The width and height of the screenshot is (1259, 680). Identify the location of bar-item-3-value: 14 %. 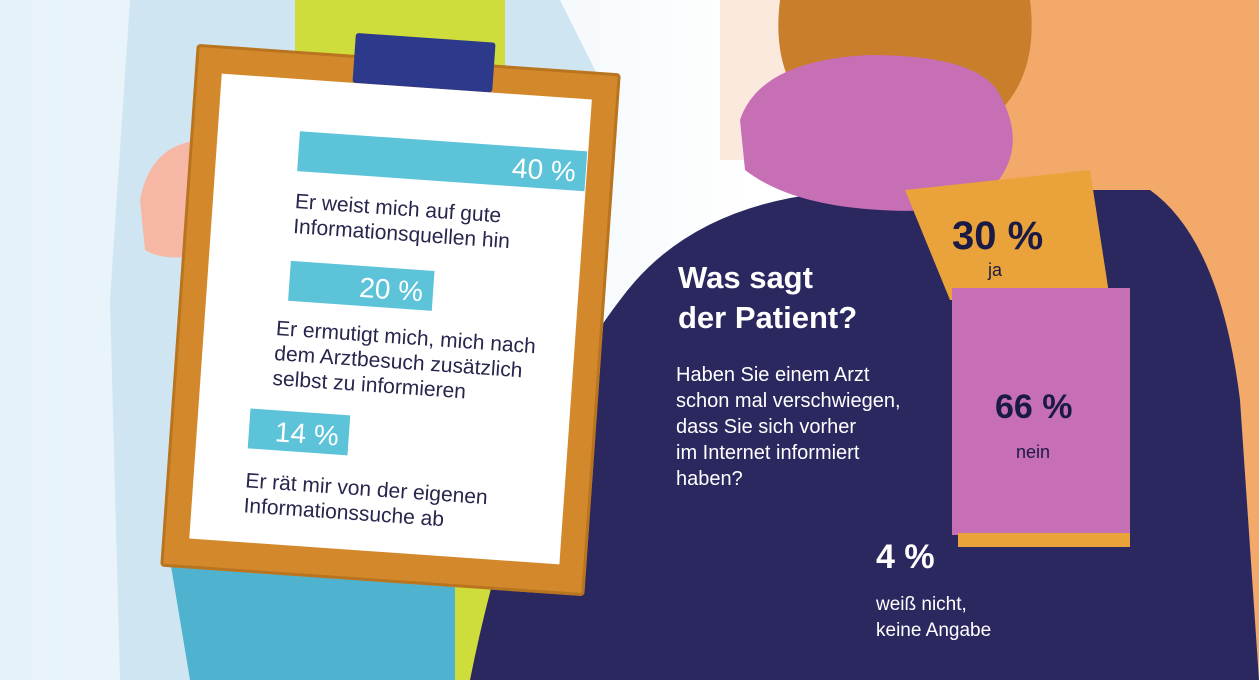
(307, 434).